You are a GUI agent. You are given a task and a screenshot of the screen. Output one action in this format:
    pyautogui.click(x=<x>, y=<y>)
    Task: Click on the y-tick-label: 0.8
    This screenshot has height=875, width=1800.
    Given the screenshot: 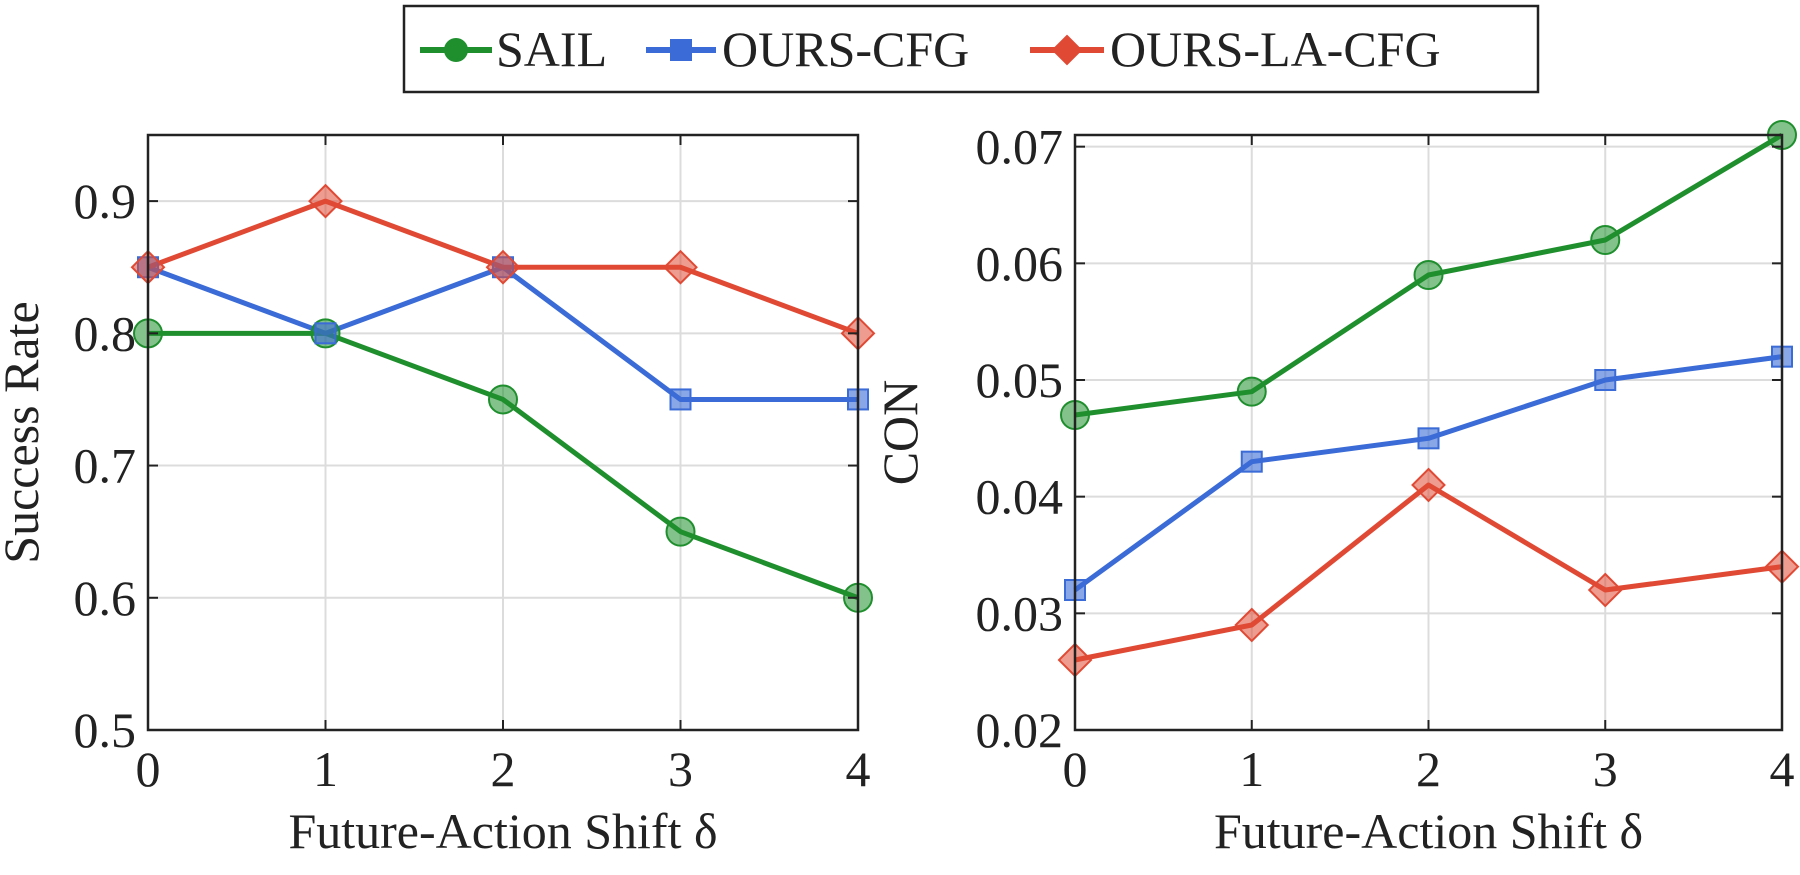 What is the action you would take?
    pyautogui.click(x=105, y=333)
    